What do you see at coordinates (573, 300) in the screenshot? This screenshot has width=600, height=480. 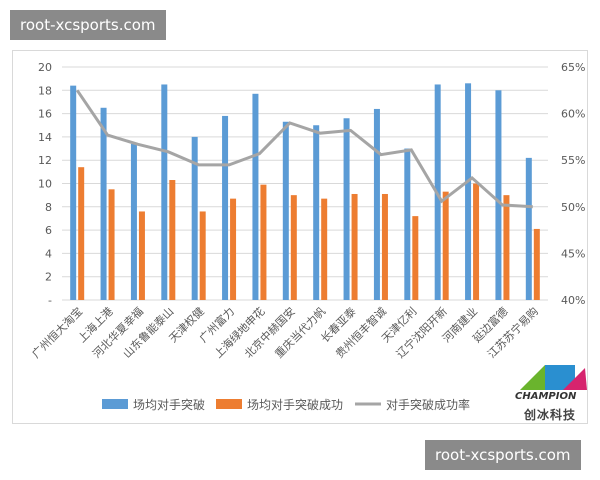 I see `right-tick-label: 40%` at bounding box center [573, 300].